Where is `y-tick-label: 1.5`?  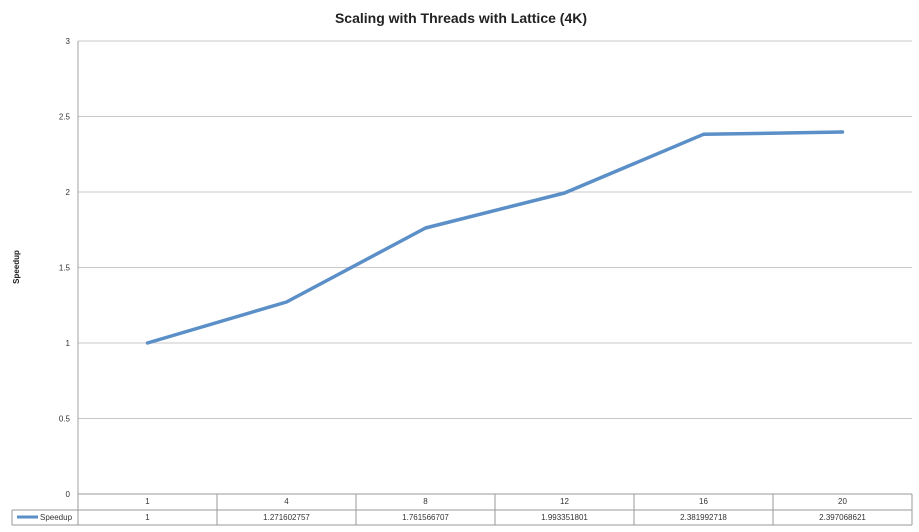
y-tick-label: 1.5 is located at coordinates (65, 268).